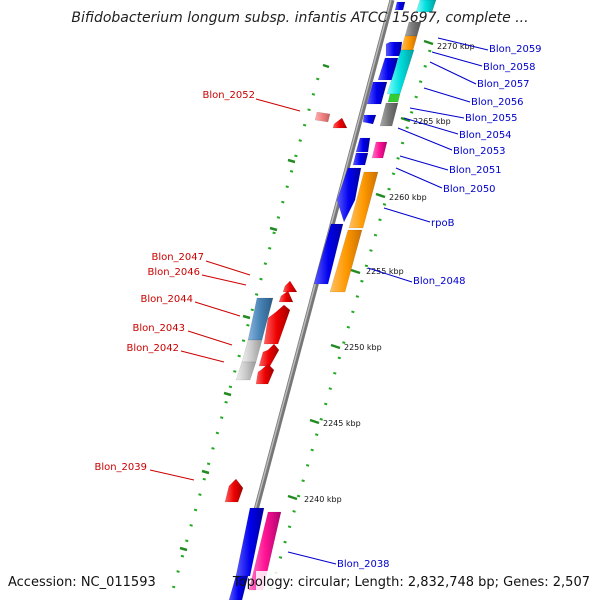 The image size is (600, 600). I want to click on gene-label: Blon_2046, so click(173, 272).